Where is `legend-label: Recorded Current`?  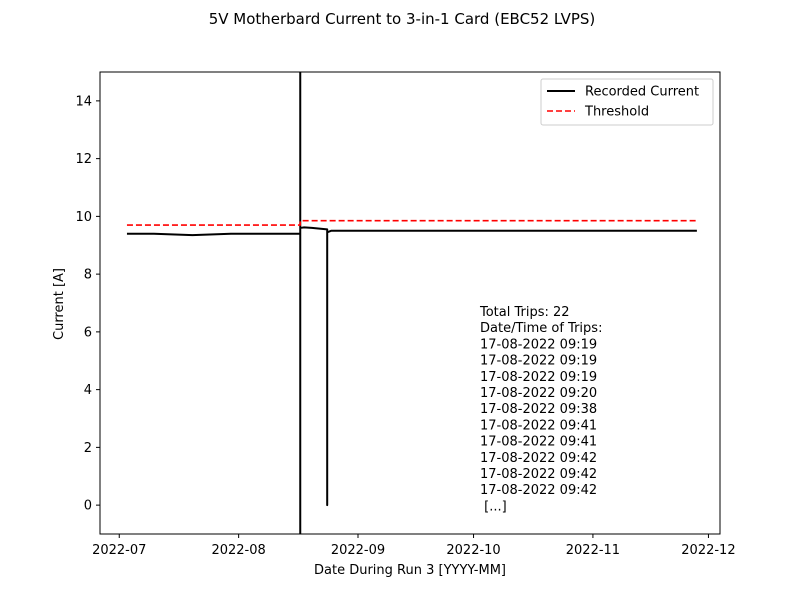
legend-label: Recorded Current is located at coordinates (642, 92).